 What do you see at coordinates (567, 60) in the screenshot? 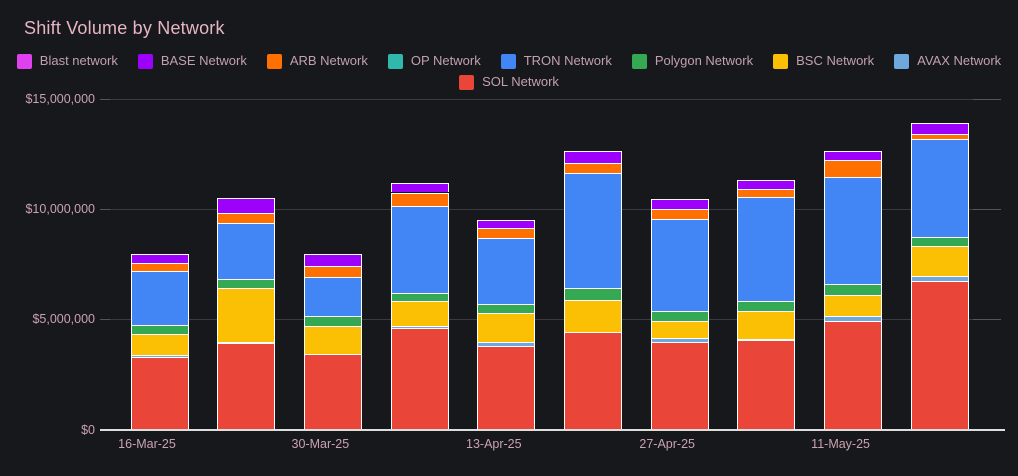
I see `legend-label: TRON Network` at bounding box center [567, 60].